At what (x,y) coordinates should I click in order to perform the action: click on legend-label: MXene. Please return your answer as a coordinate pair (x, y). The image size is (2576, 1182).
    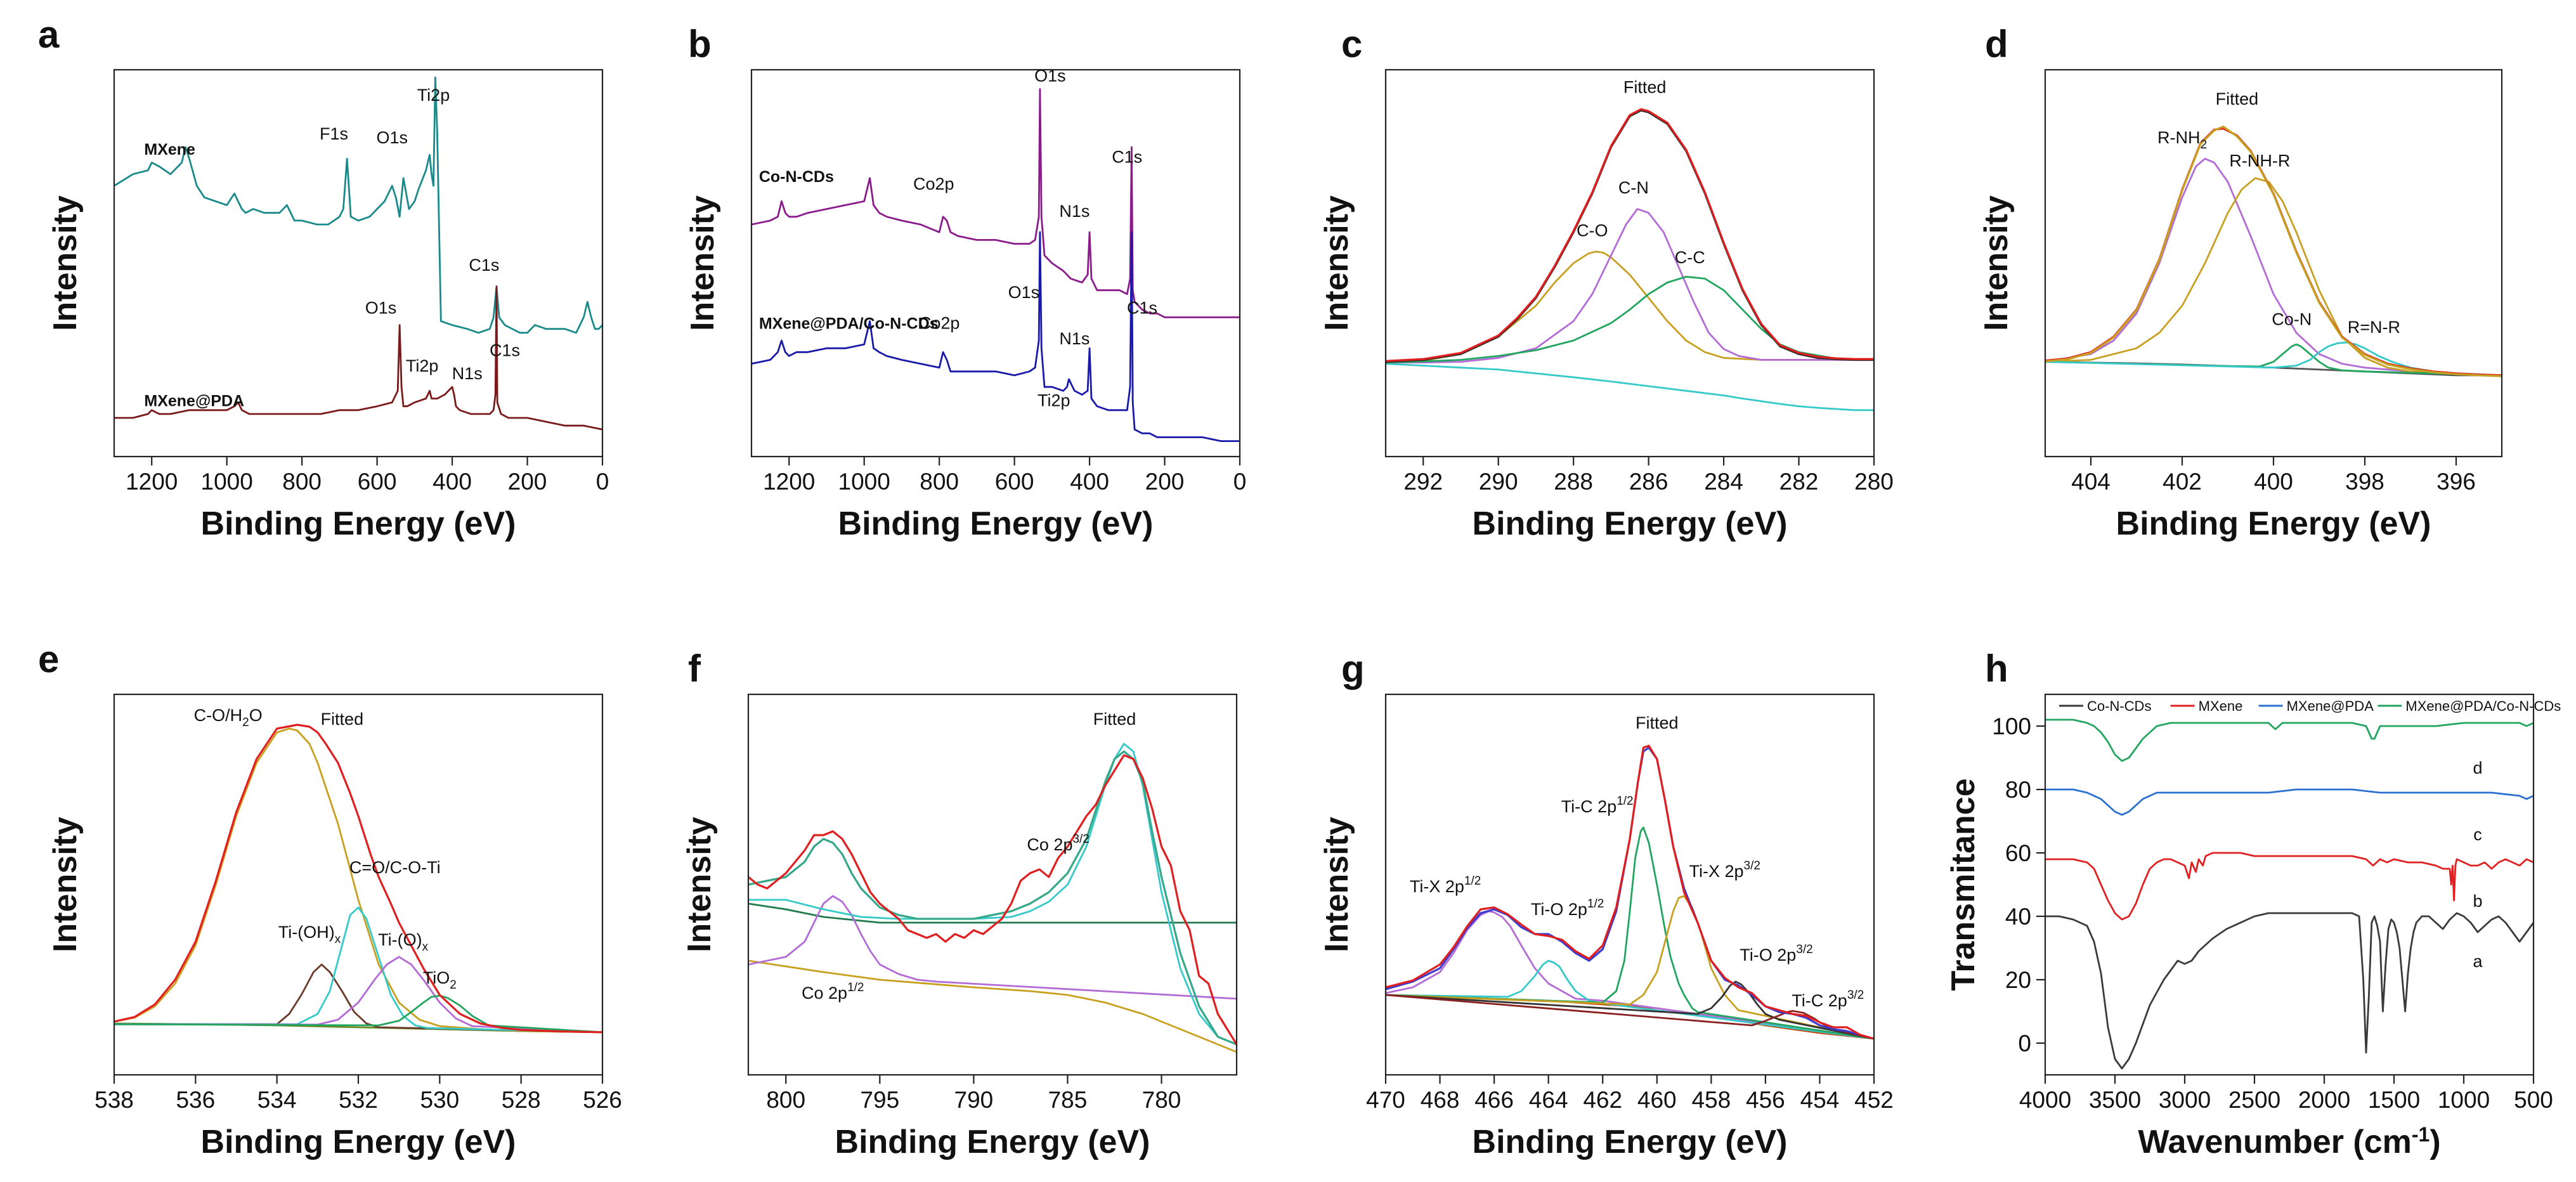
    Looking at the image, I should click on (2221, 706).